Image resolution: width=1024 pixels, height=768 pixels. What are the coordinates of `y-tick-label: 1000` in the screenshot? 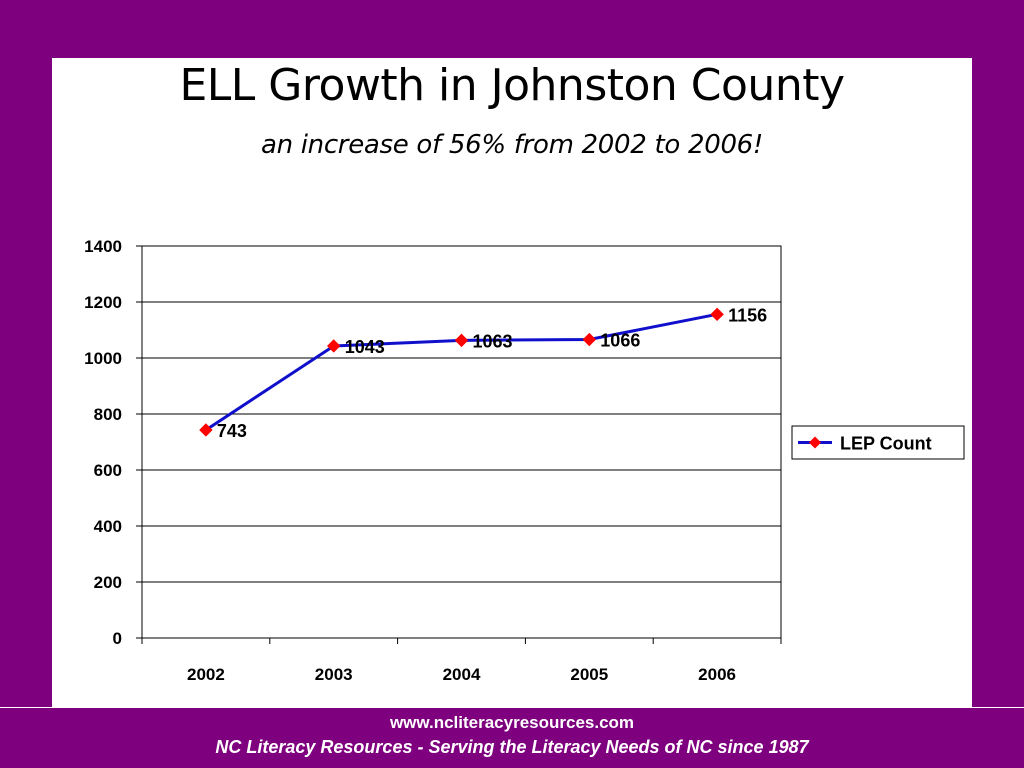 It's located at (103, 358).